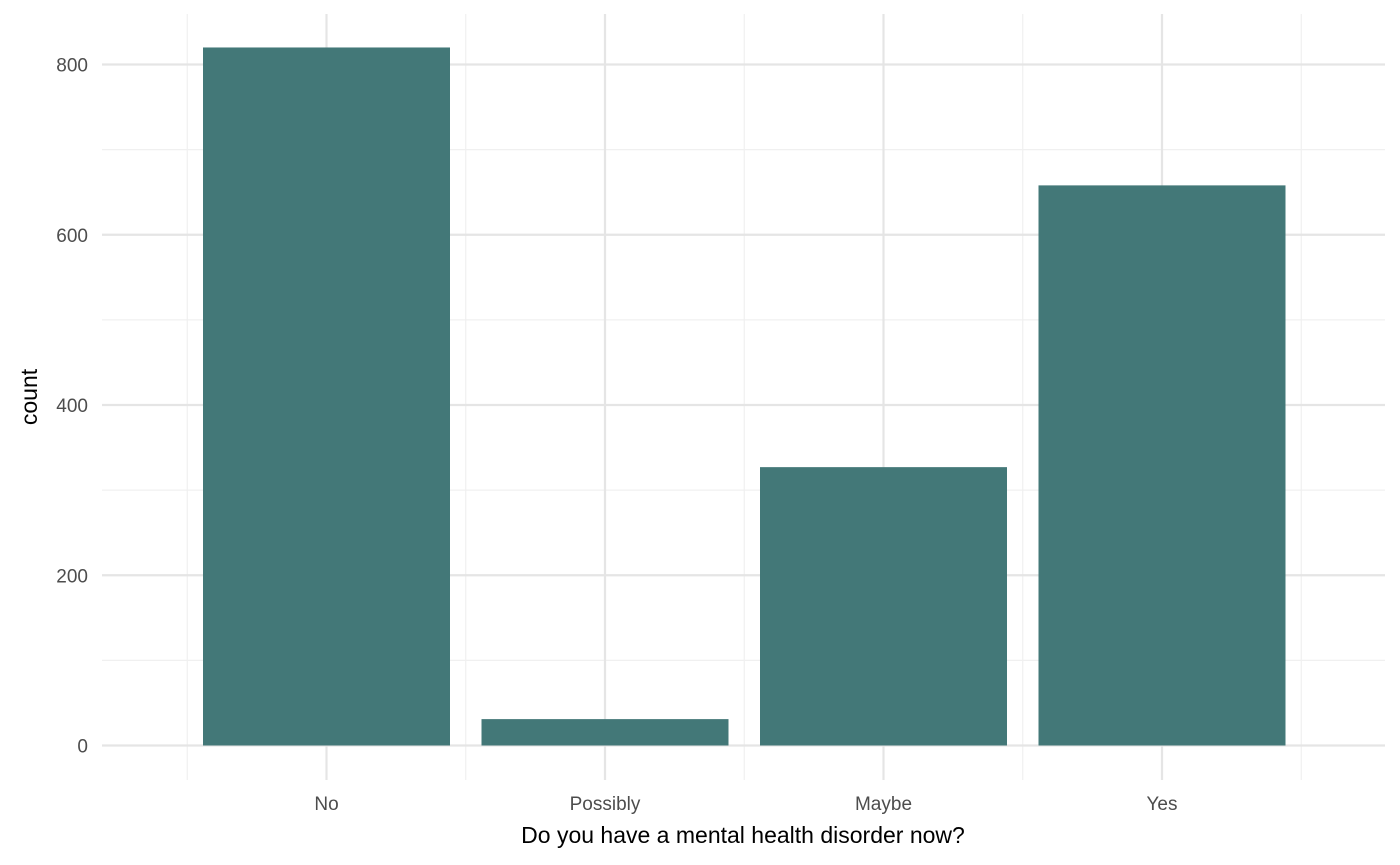  What do you see at coordinates (883, 606) in the screenshot?
I see `bar-maybe` at bounding box center [883, 606].